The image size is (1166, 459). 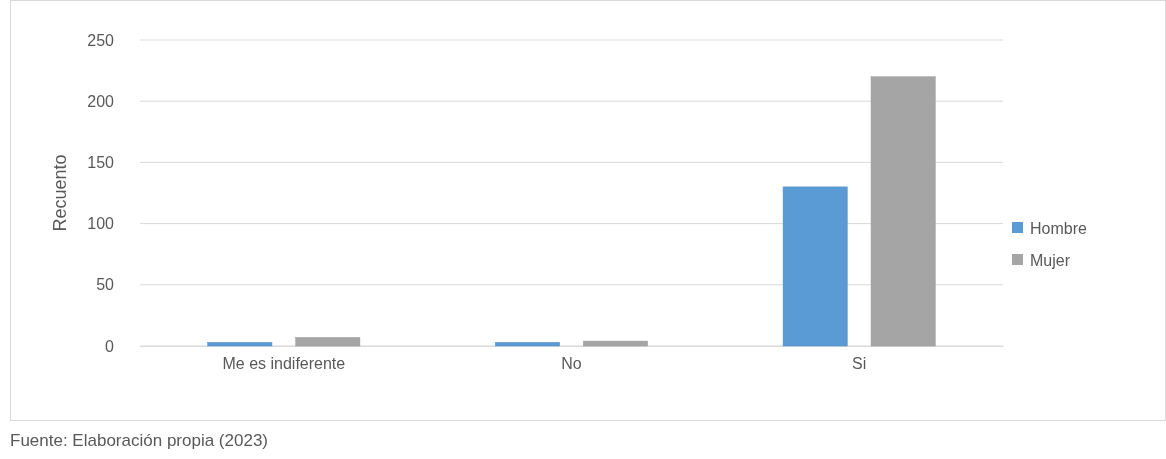 I want to click on x-tick-label: Me es indiferente, so click(x=284, y=364).